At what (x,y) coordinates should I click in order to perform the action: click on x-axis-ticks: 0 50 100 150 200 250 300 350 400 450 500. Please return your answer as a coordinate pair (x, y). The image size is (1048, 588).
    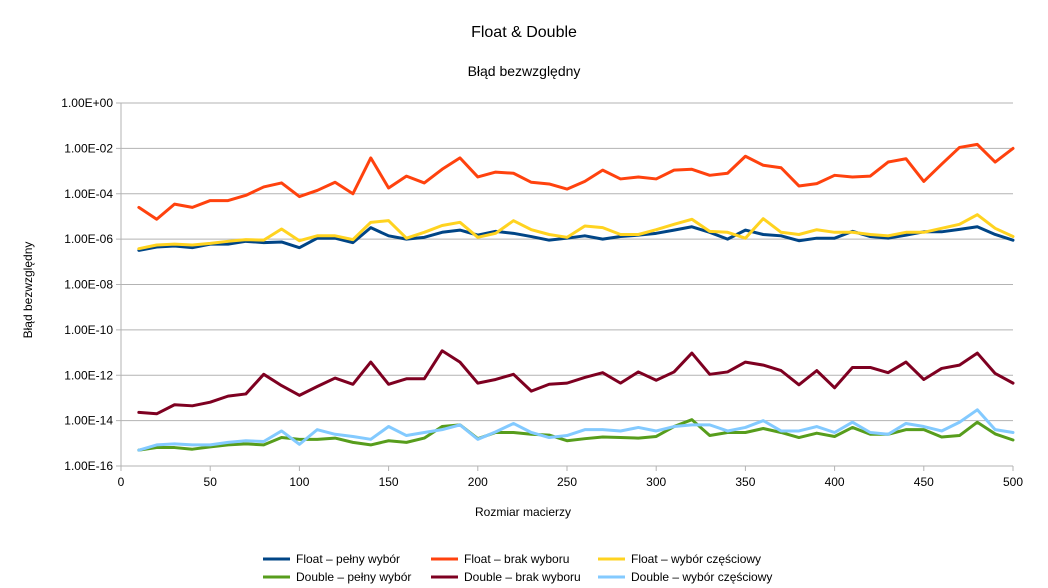
    Looking at the image, I should click on (570, 477).